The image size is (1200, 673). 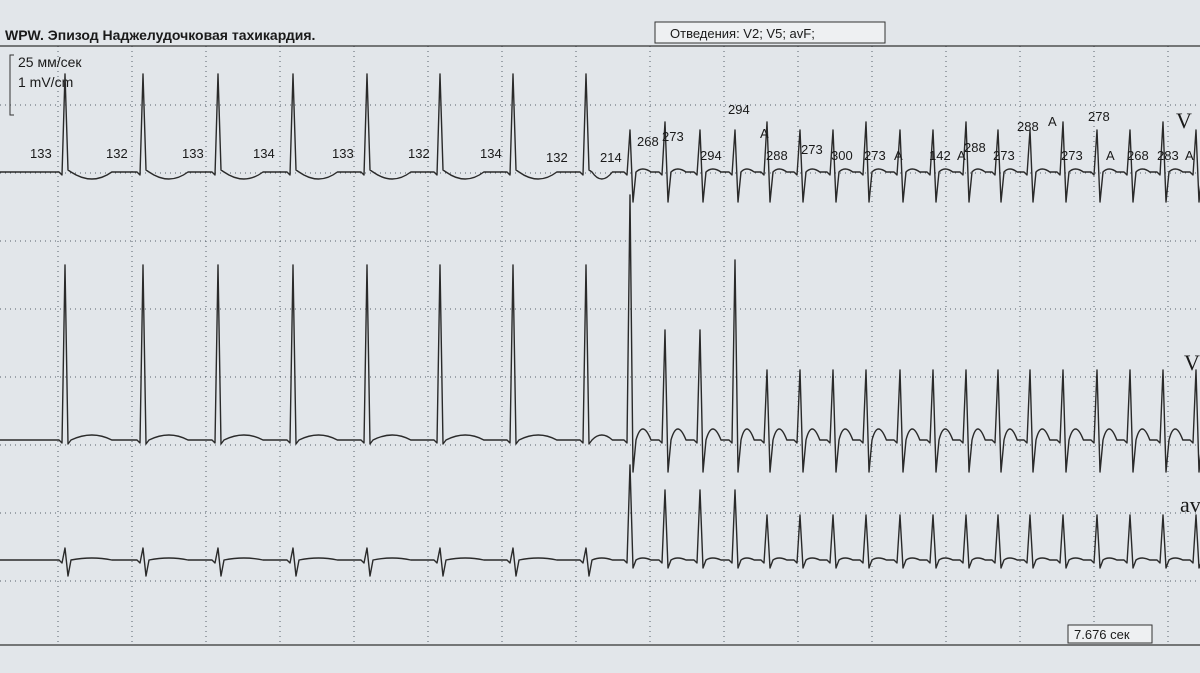 I want to click on leads-box, so click(x=770, y=32).